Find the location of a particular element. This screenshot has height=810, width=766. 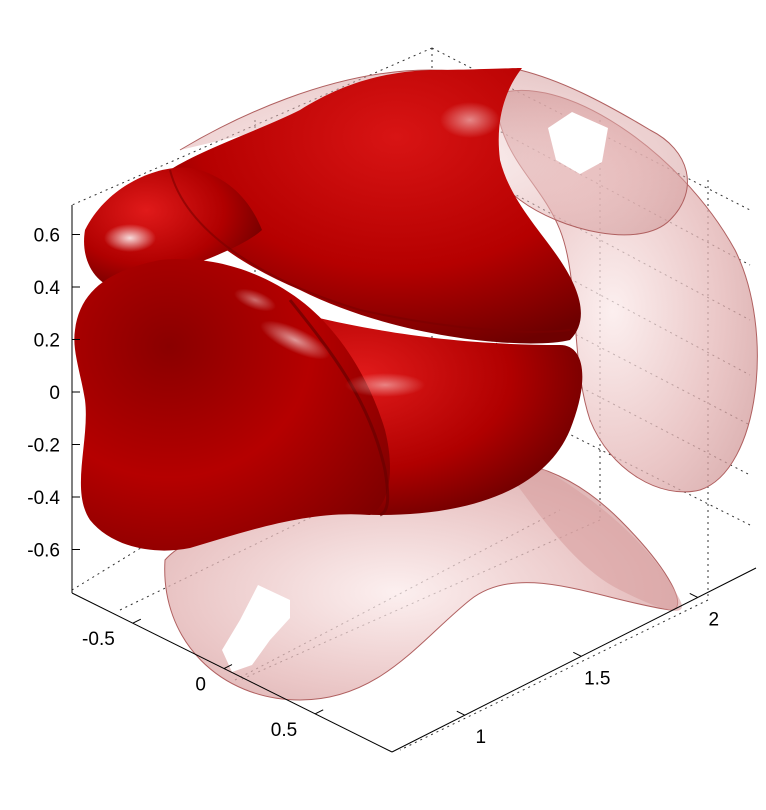

highlight-left is located at coordinates (130, 238).